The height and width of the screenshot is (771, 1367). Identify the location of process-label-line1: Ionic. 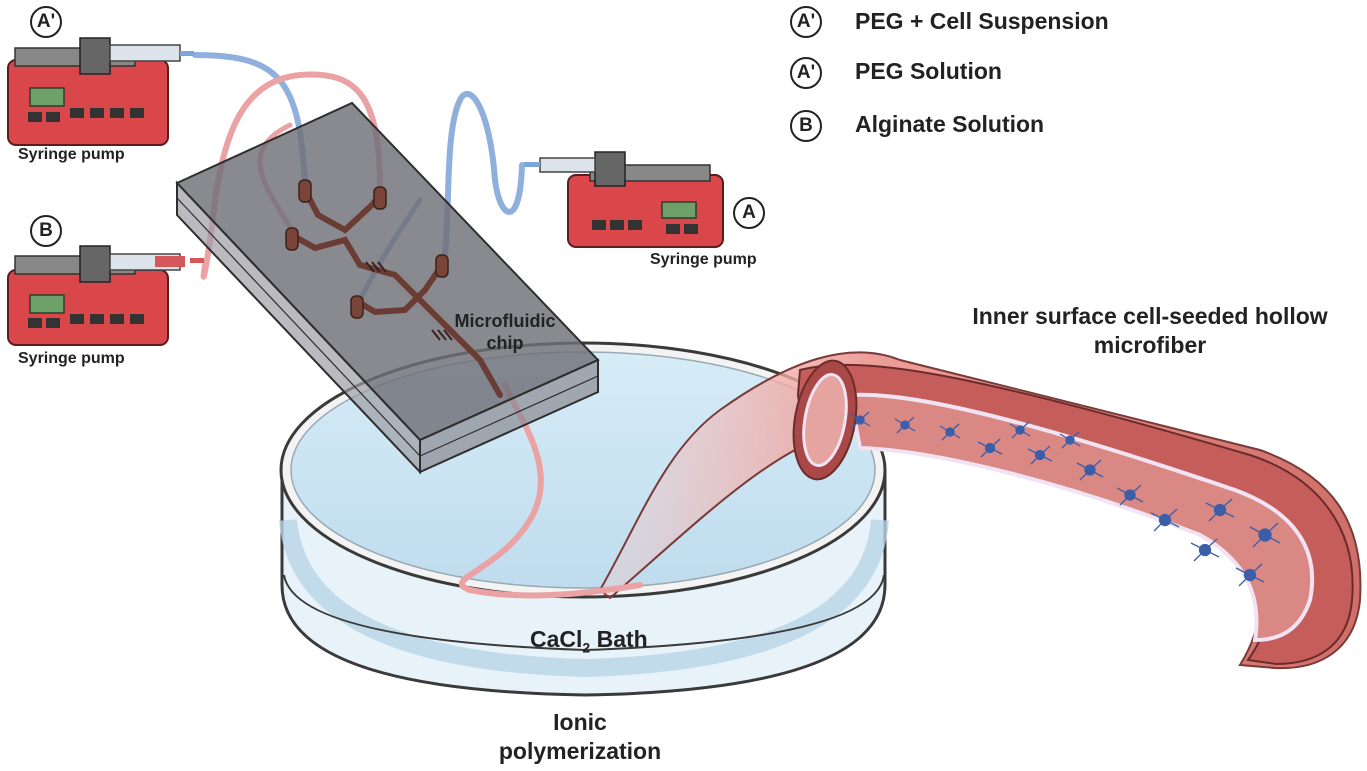
(580, 722).